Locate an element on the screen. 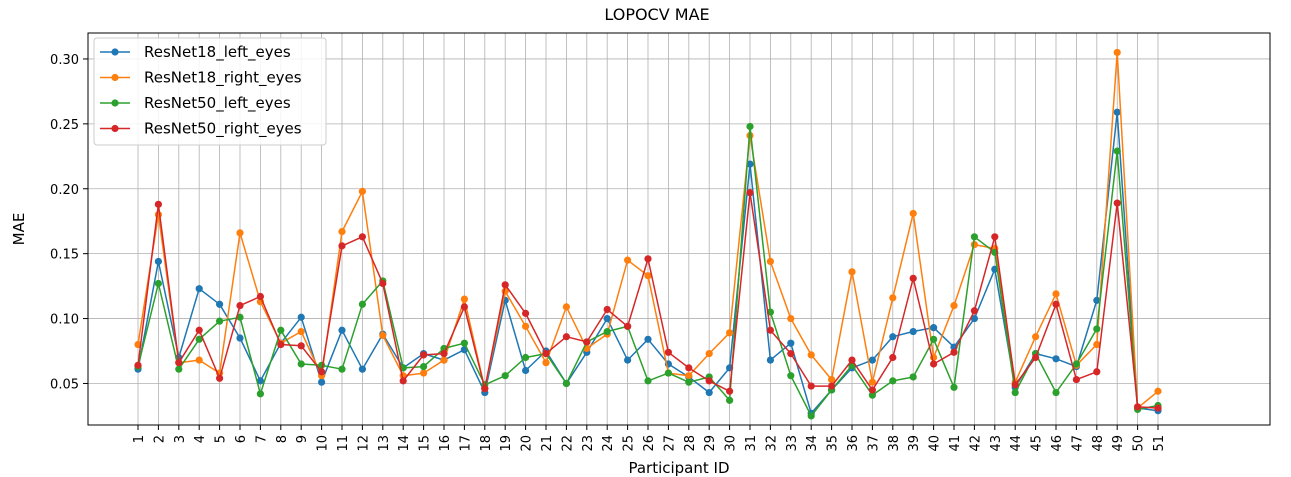  x-tick-label: 16 is located at coordinates (445, 443).